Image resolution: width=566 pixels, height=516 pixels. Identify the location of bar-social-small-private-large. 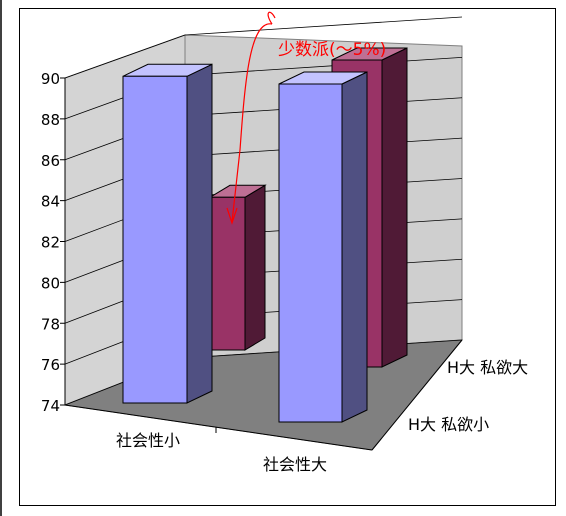
(237, 267).